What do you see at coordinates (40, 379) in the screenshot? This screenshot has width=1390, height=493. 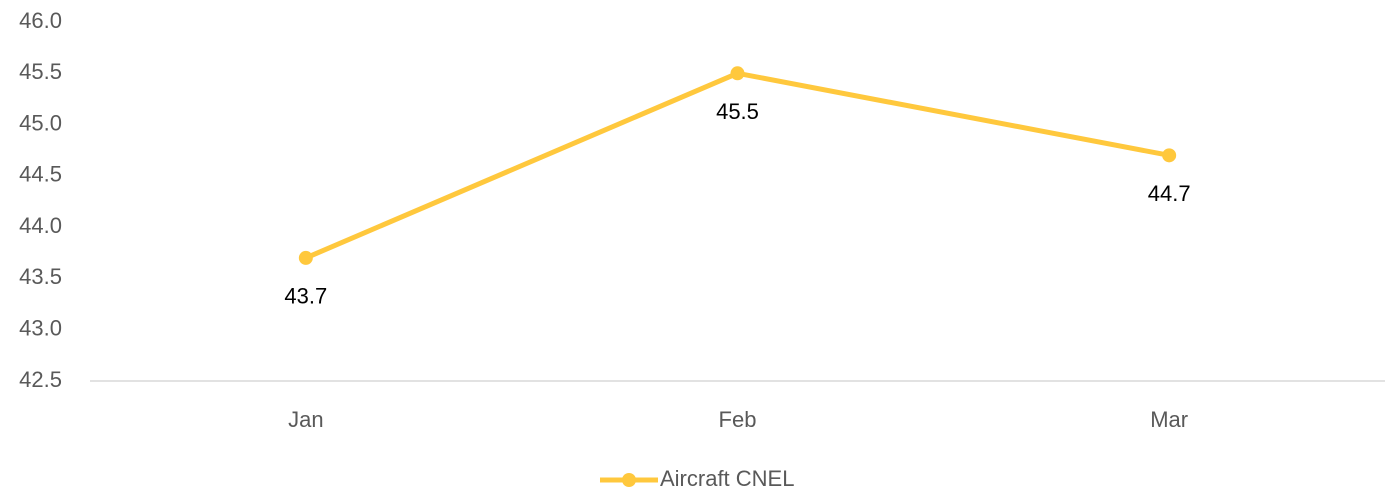 I see `y-tick-label: 42.5` at bounding box center [40, 379].